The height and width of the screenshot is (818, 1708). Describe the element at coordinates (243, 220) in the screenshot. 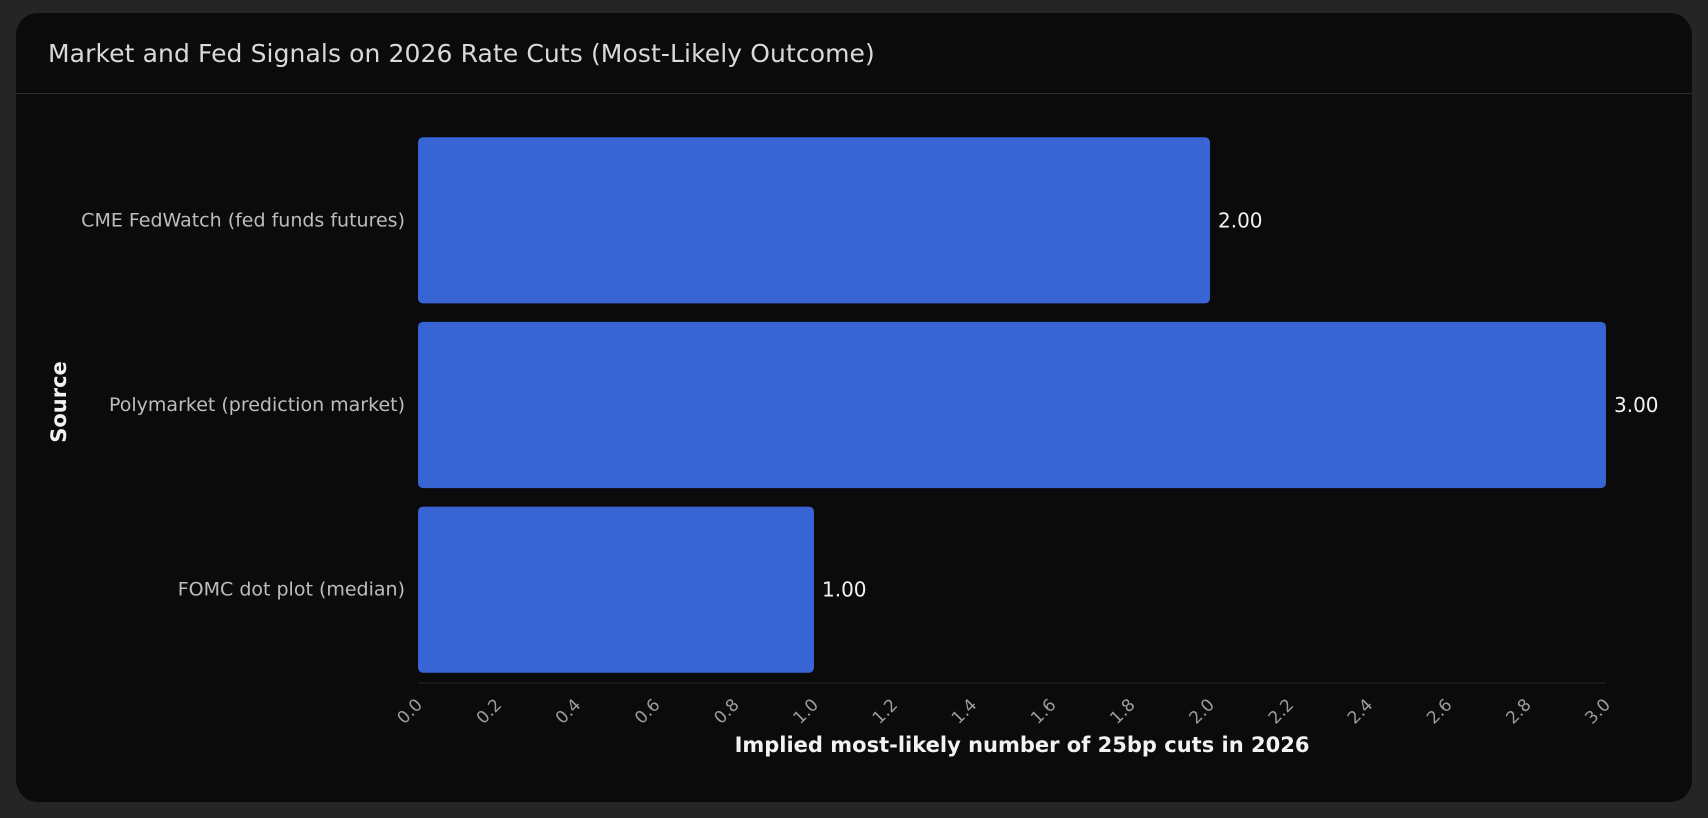

I see `y-tick-label: CME FedWatch (fed funds futures)` at that location.